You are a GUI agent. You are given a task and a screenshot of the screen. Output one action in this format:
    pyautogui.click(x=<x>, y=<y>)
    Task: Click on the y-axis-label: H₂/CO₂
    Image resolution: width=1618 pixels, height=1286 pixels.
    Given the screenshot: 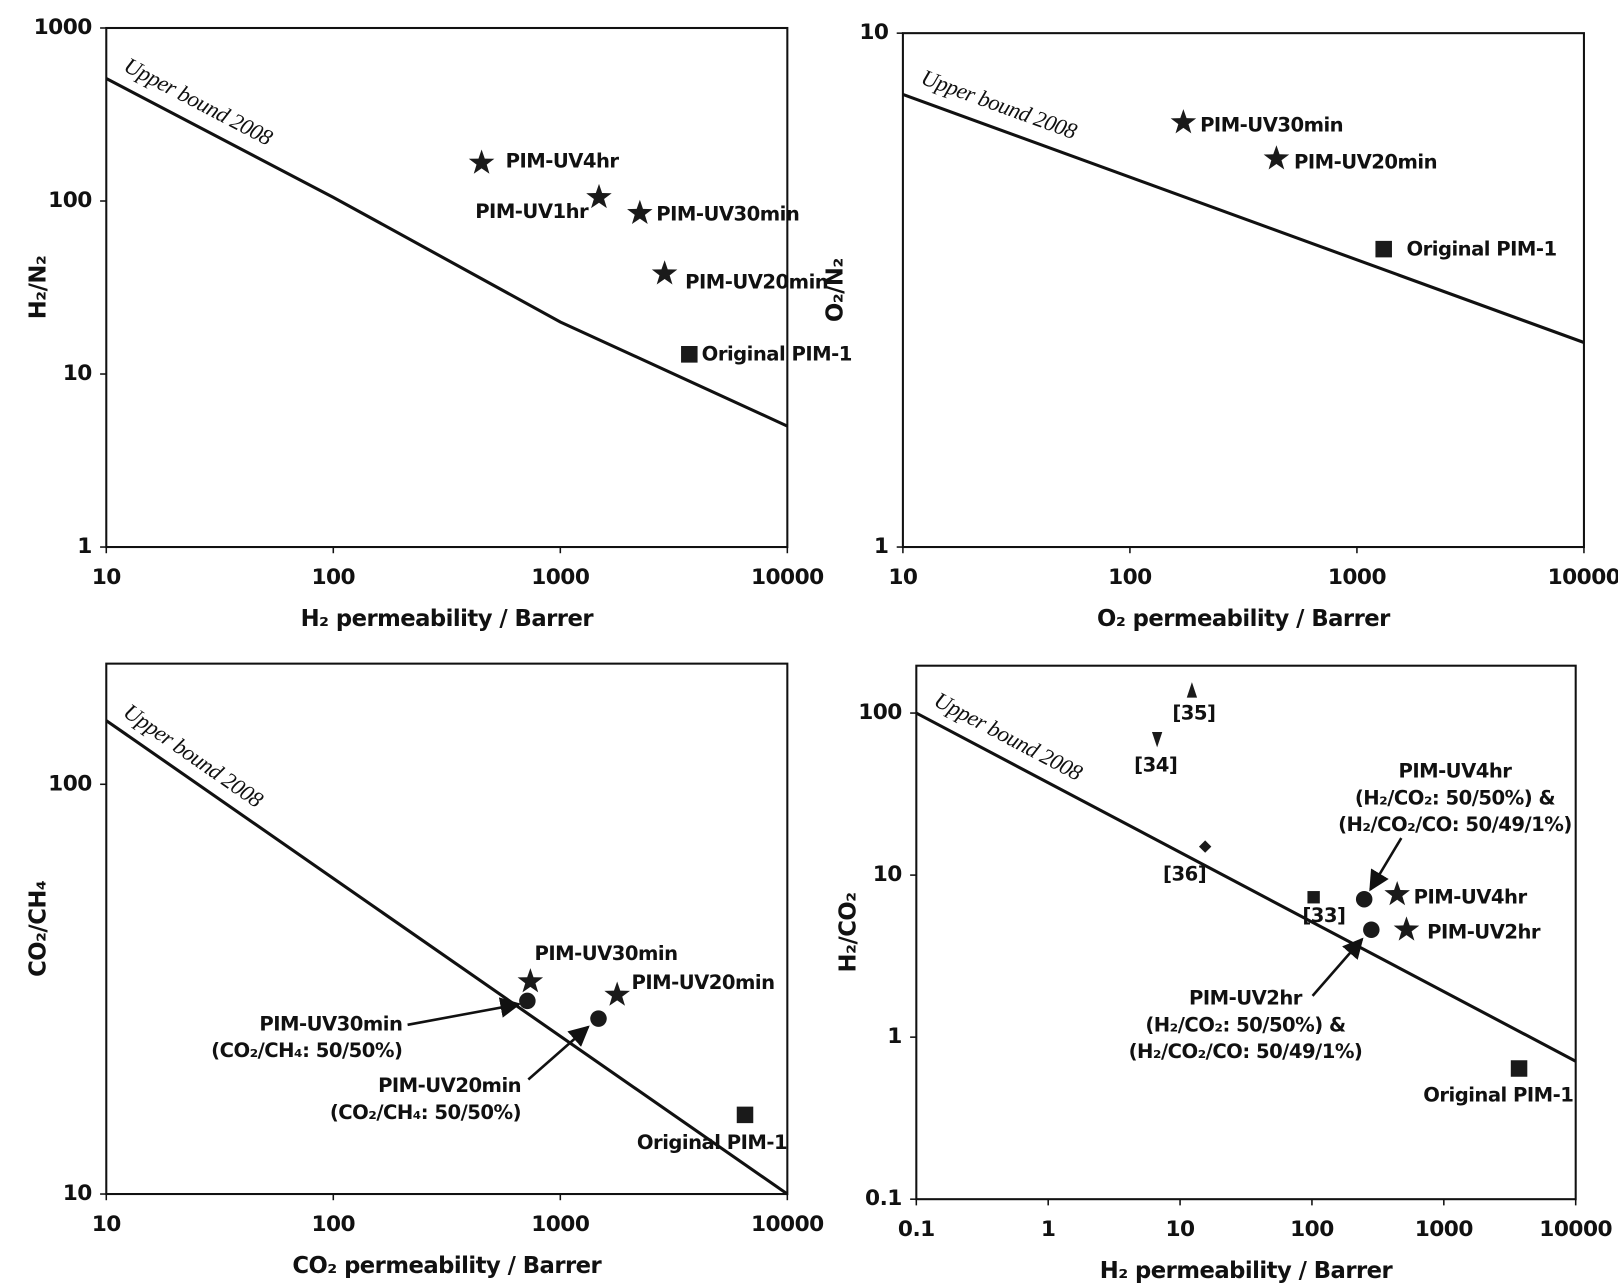 What is the action you would take?
    pyautogui.click(x=849, y=932)
    